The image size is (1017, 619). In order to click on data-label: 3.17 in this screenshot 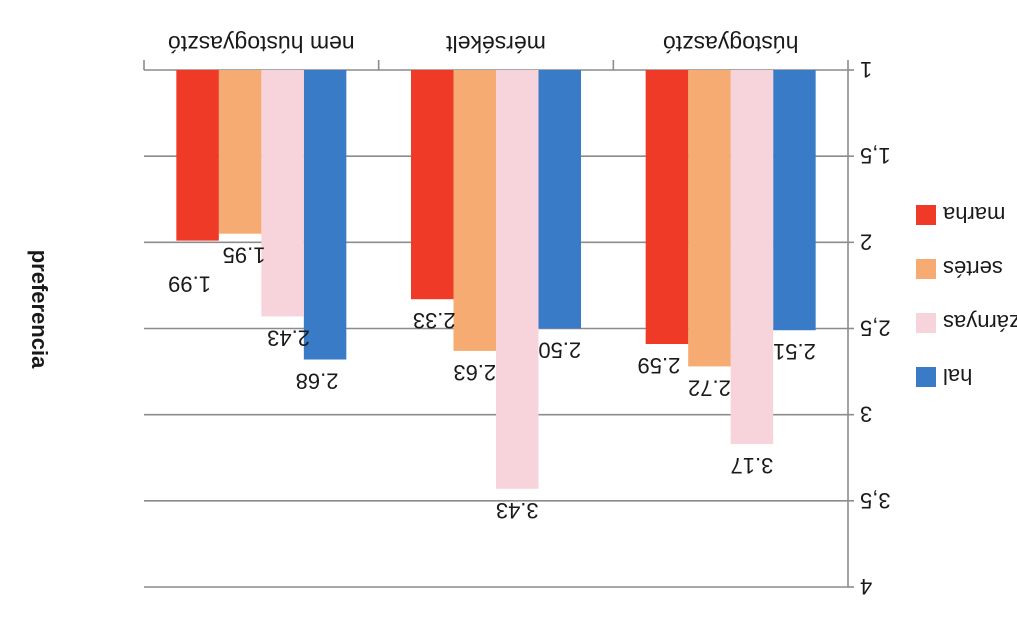, I will do `click(752, 465)`.